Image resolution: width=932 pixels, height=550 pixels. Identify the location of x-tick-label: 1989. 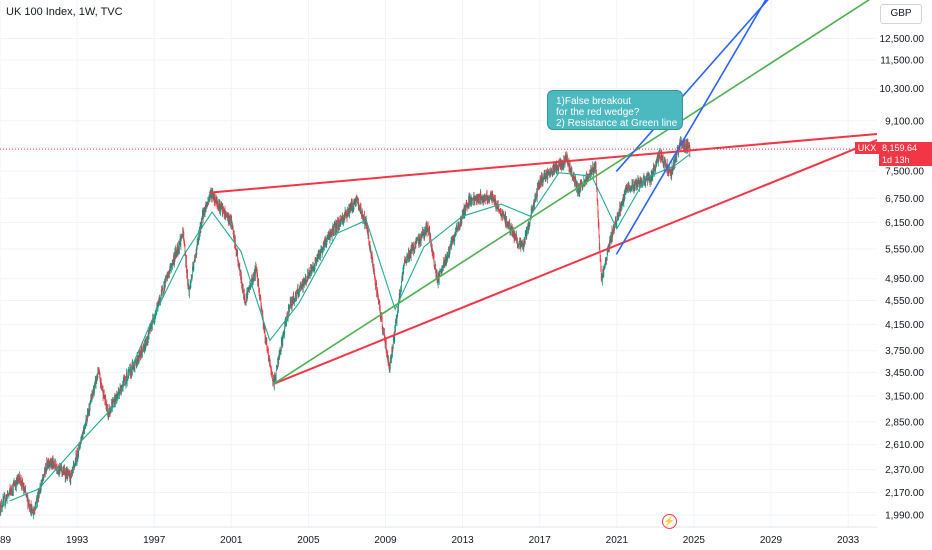
(6, 540).